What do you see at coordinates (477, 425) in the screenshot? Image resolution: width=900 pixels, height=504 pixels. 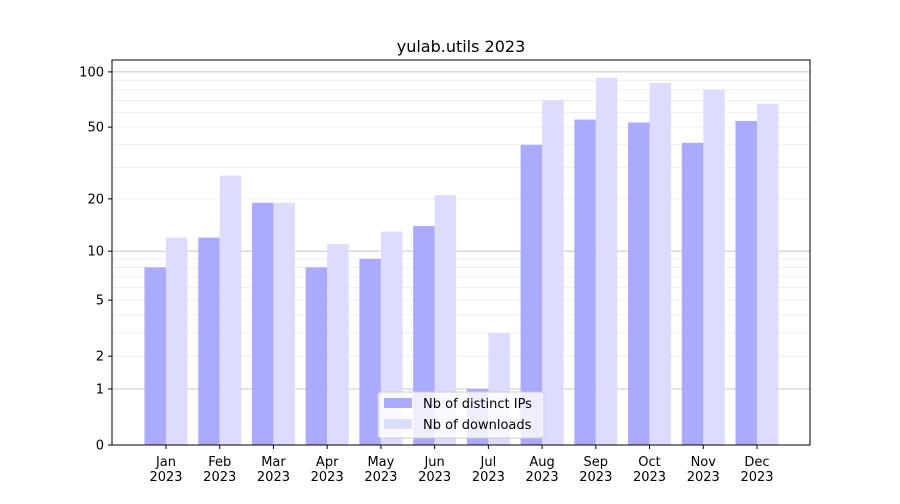 I see `legend-label: Nb of downloads` at bounding box center [477, 425].